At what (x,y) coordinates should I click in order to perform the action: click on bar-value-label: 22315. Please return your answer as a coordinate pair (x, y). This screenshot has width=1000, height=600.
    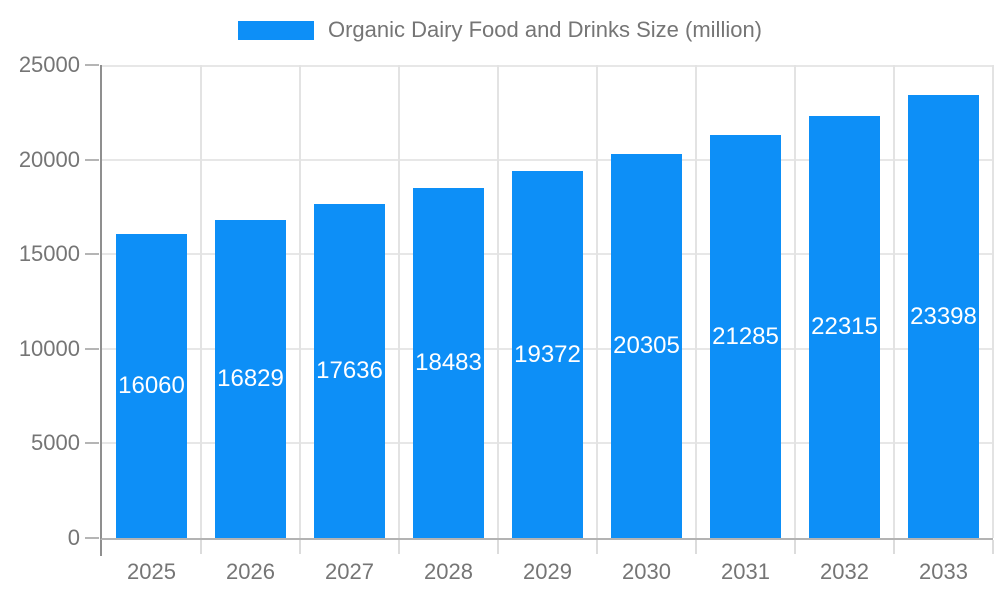
    Looking at the image, I should click on (844, 326).